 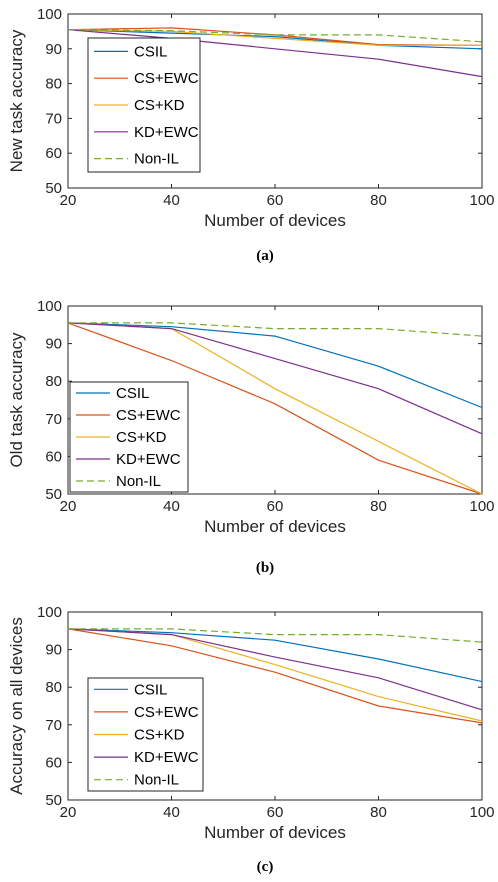 I want to click on panel-caption: (a), so click(x=265, y=256).